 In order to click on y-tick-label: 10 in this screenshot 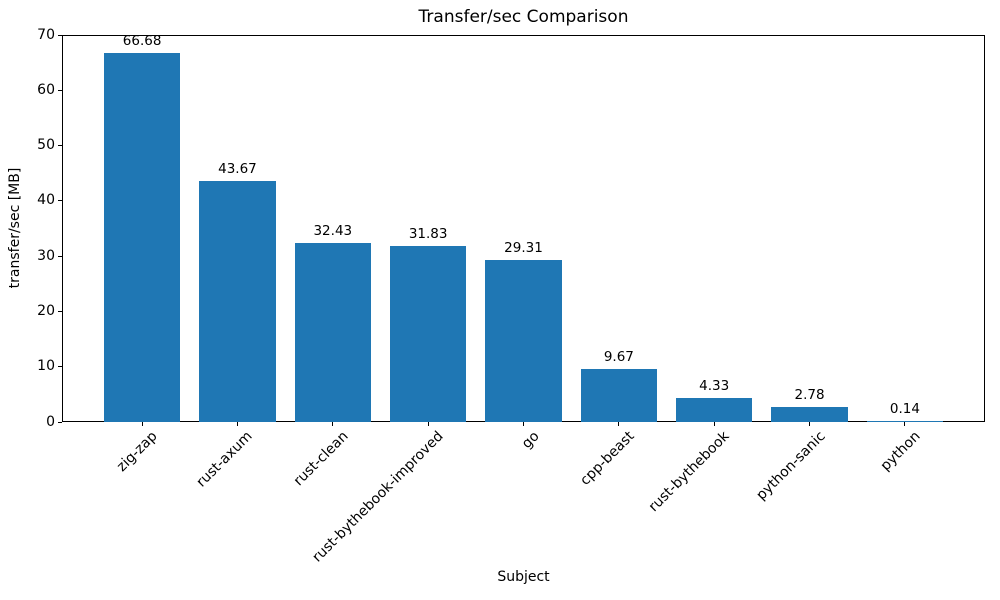, I will do `click(46, 366)`.